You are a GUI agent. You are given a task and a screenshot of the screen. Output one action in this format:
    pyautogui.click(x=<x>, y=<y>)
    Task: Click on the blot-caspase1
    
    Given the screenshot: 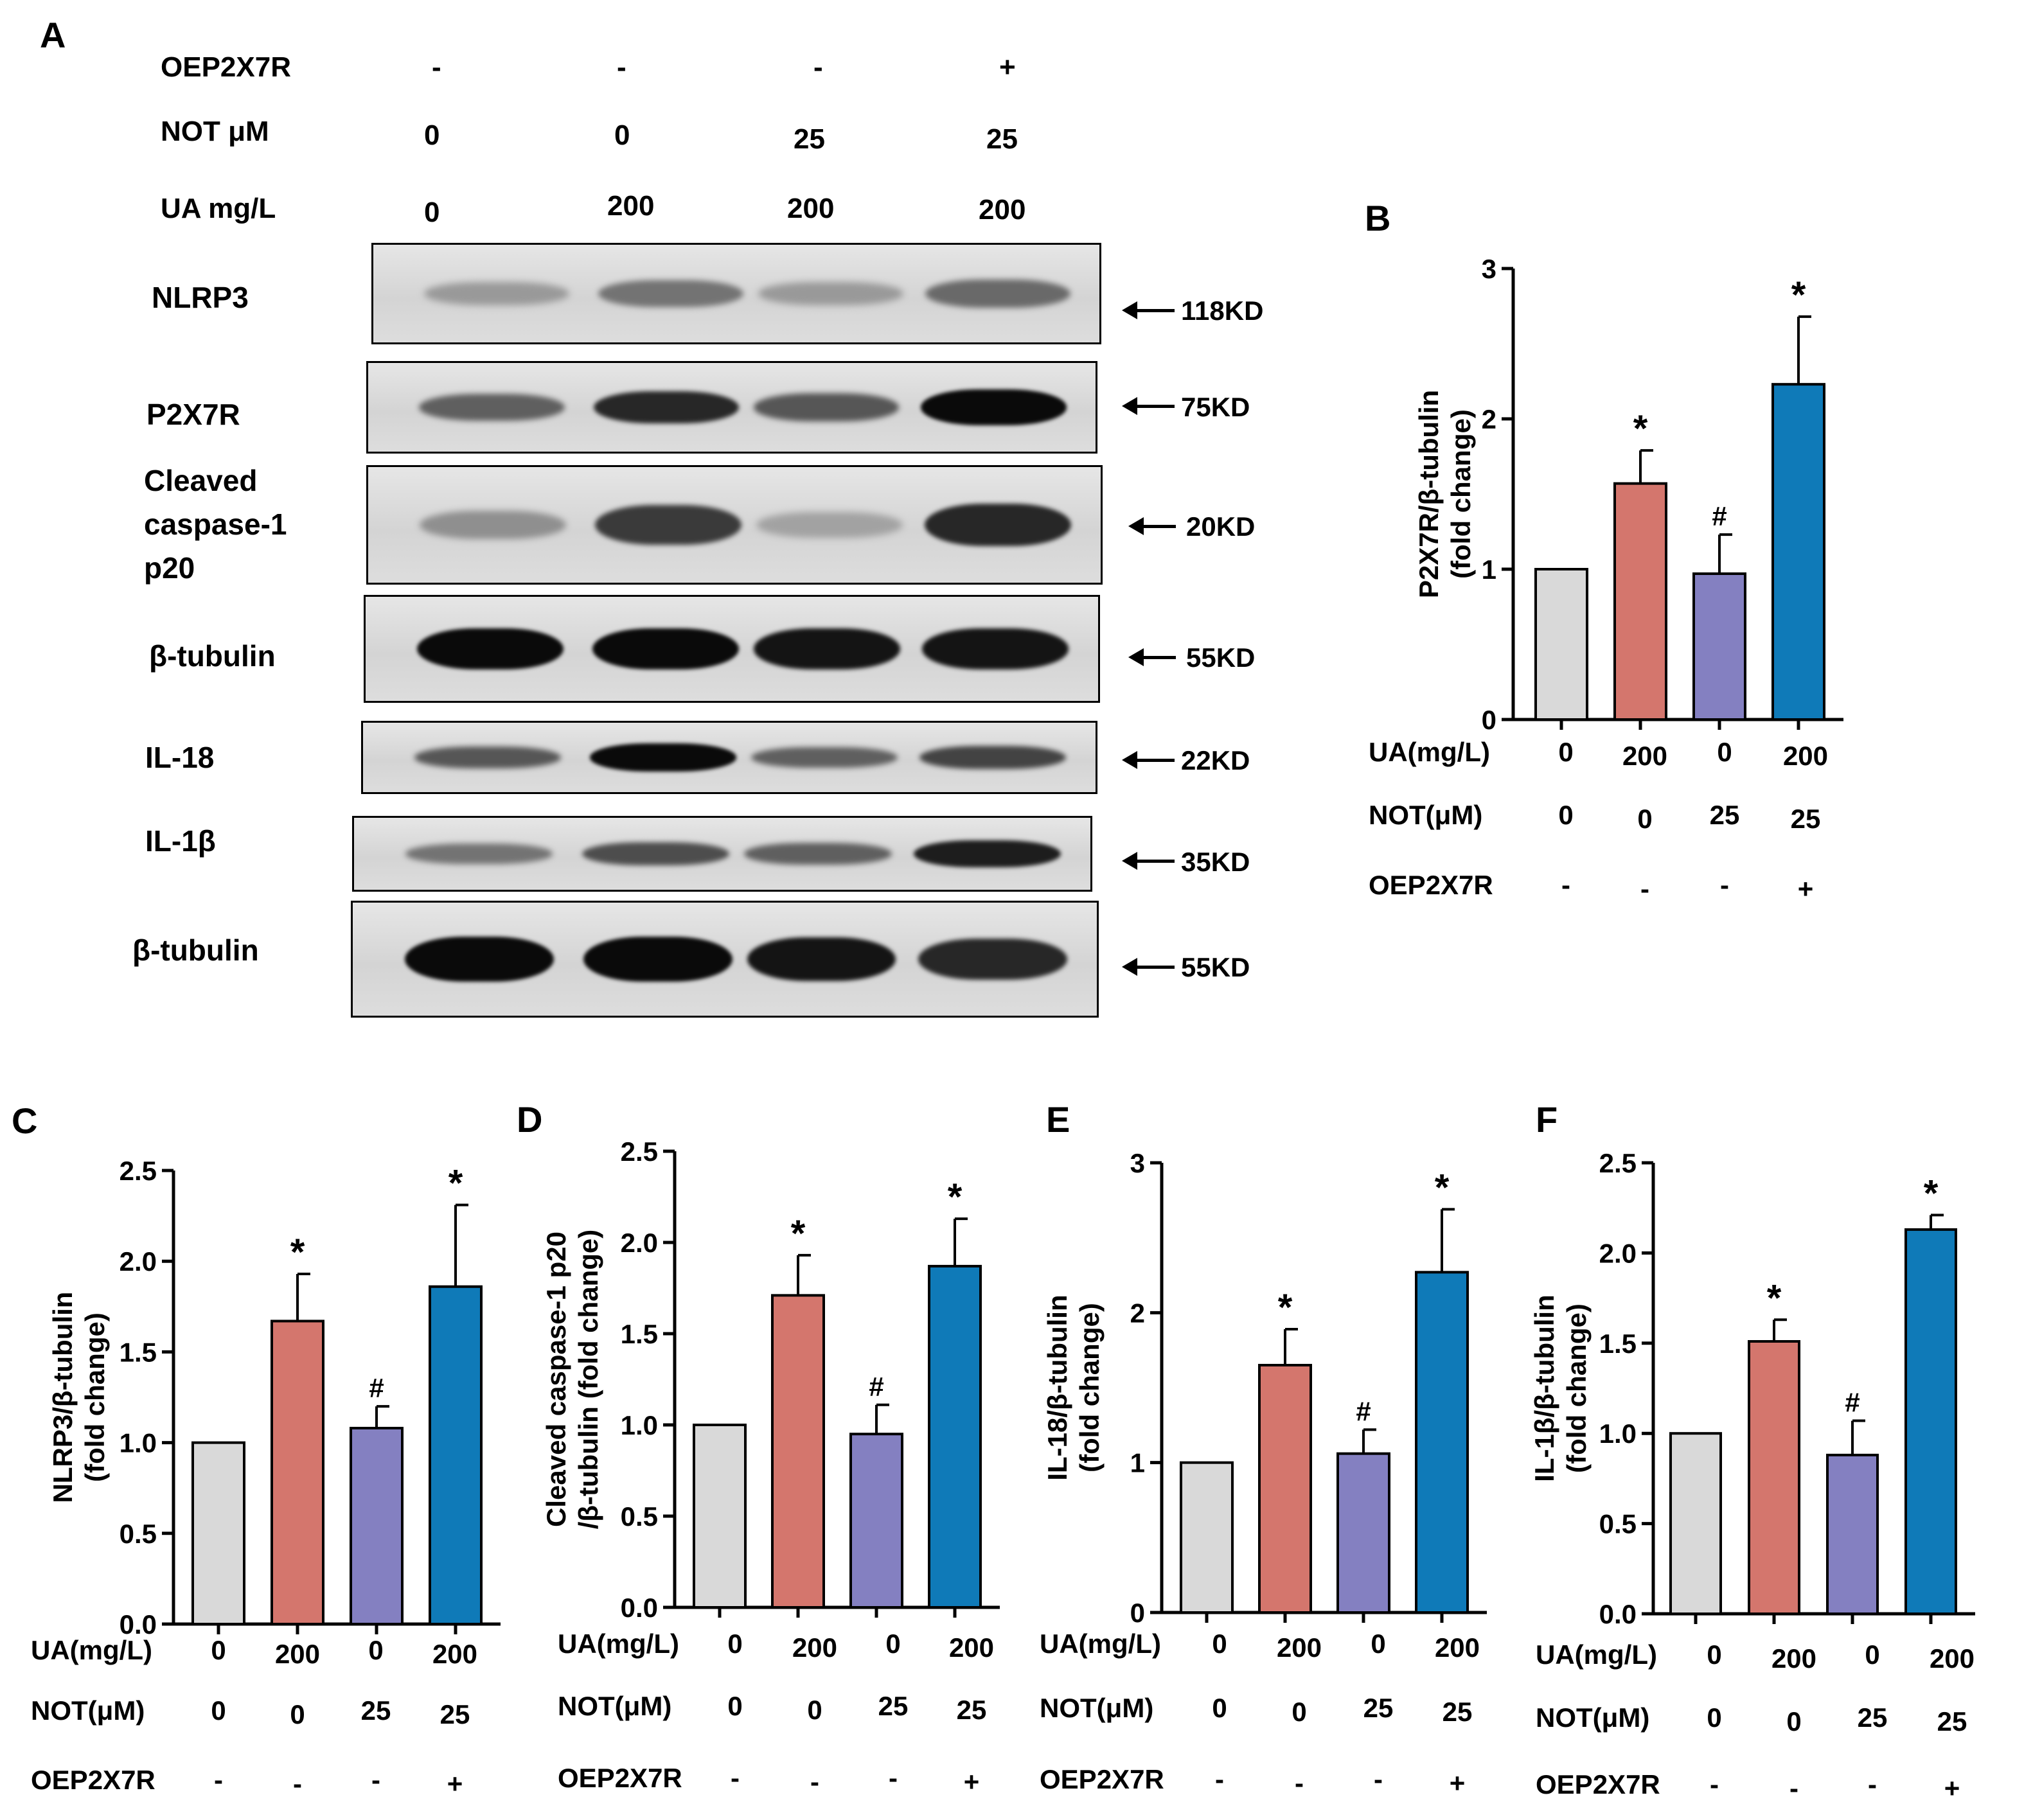 What is the action you would take?
    pyautogui.click(x=734, y=525)
    